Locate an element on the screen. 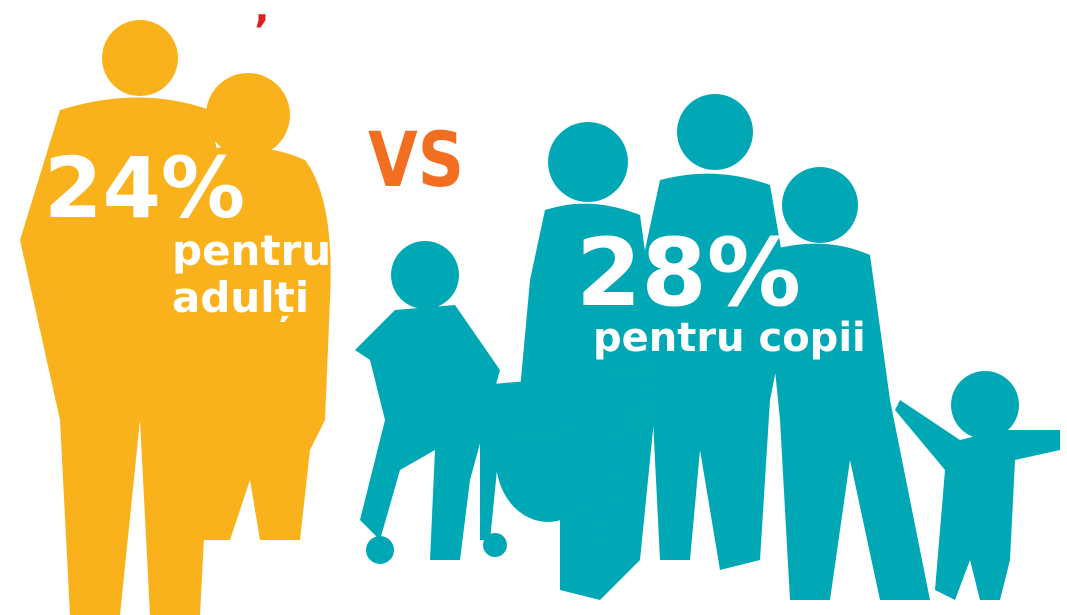 This screenshot has height=615, width=1067. children-percent: 28% is located at coordinates (688, 273).